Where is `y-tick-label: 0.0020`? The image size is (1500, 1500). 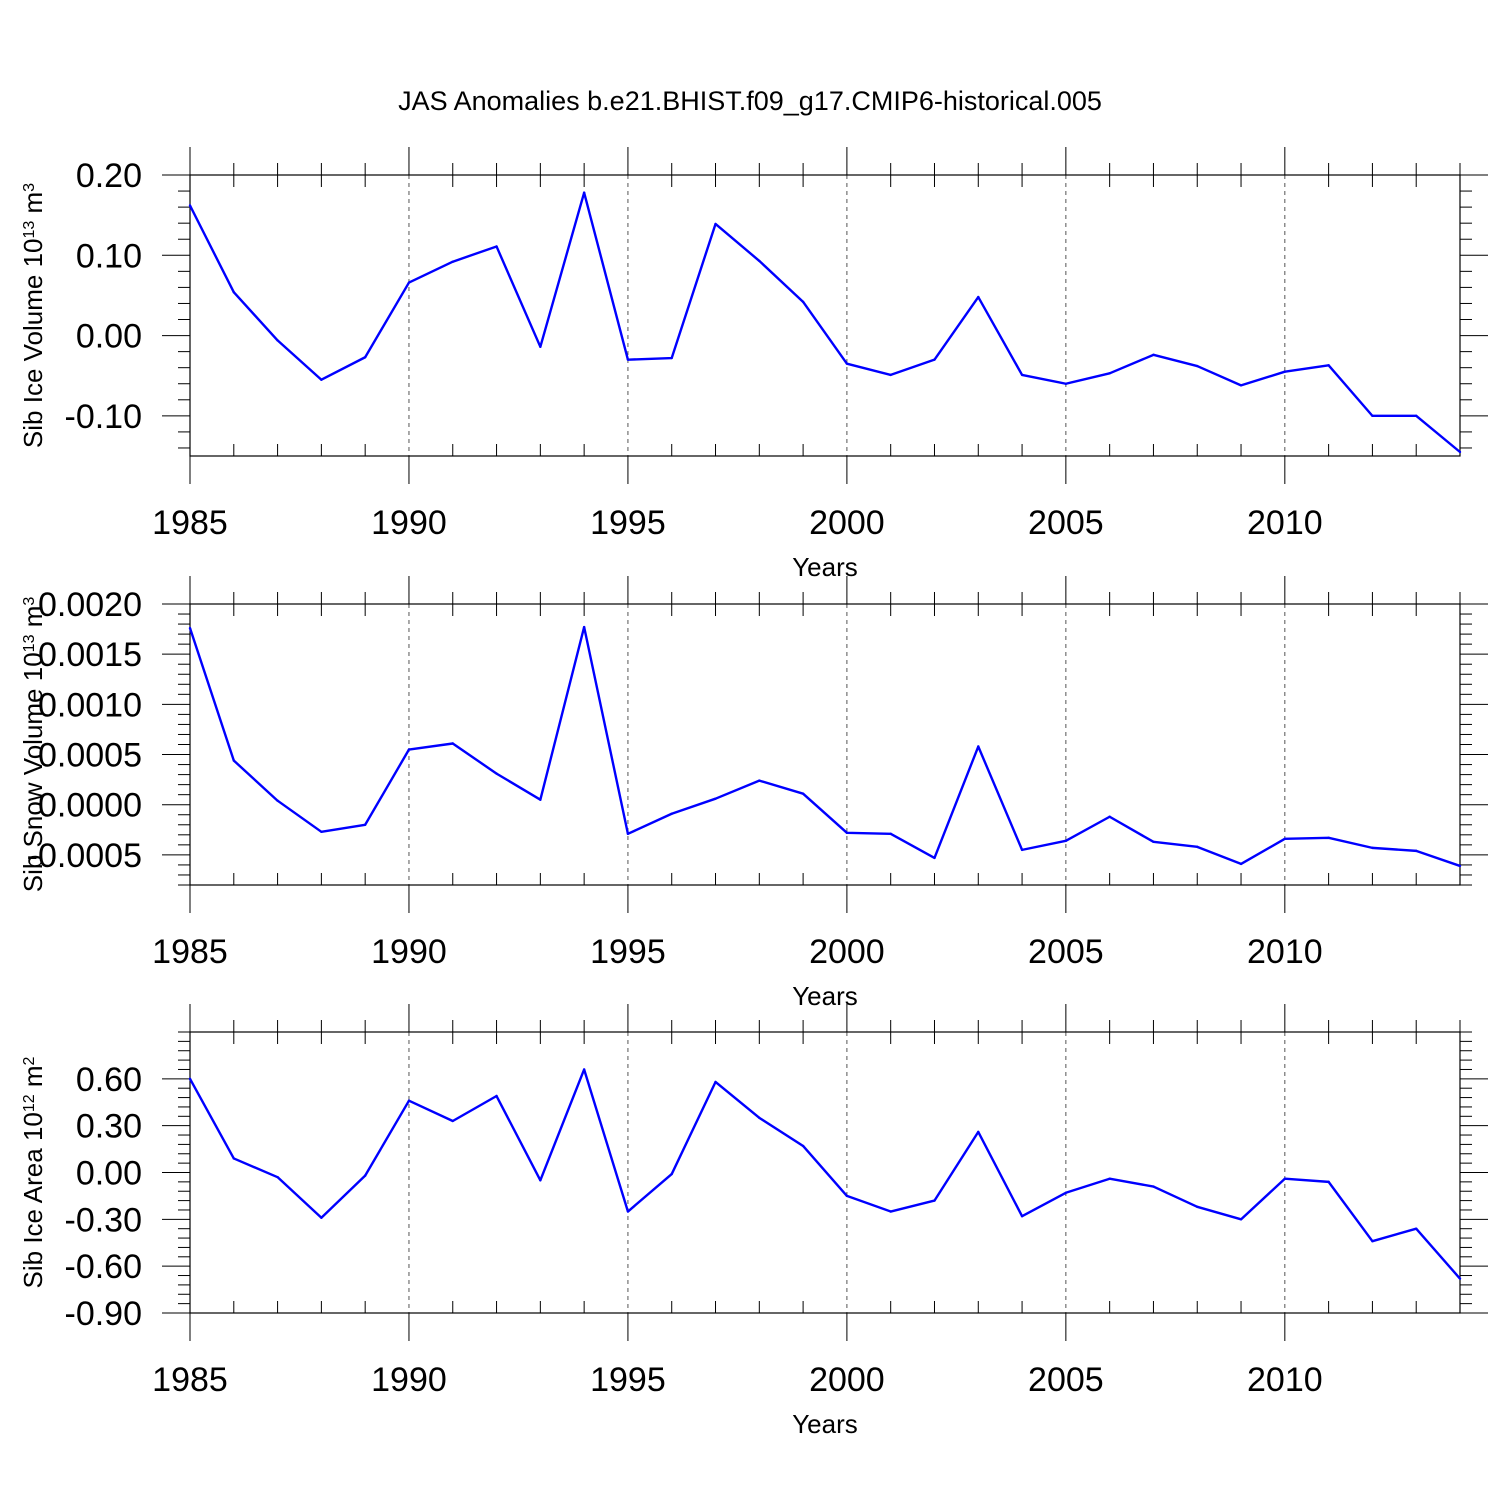 y-tick-label: 0.0020 is located at coordinates (90, 605).